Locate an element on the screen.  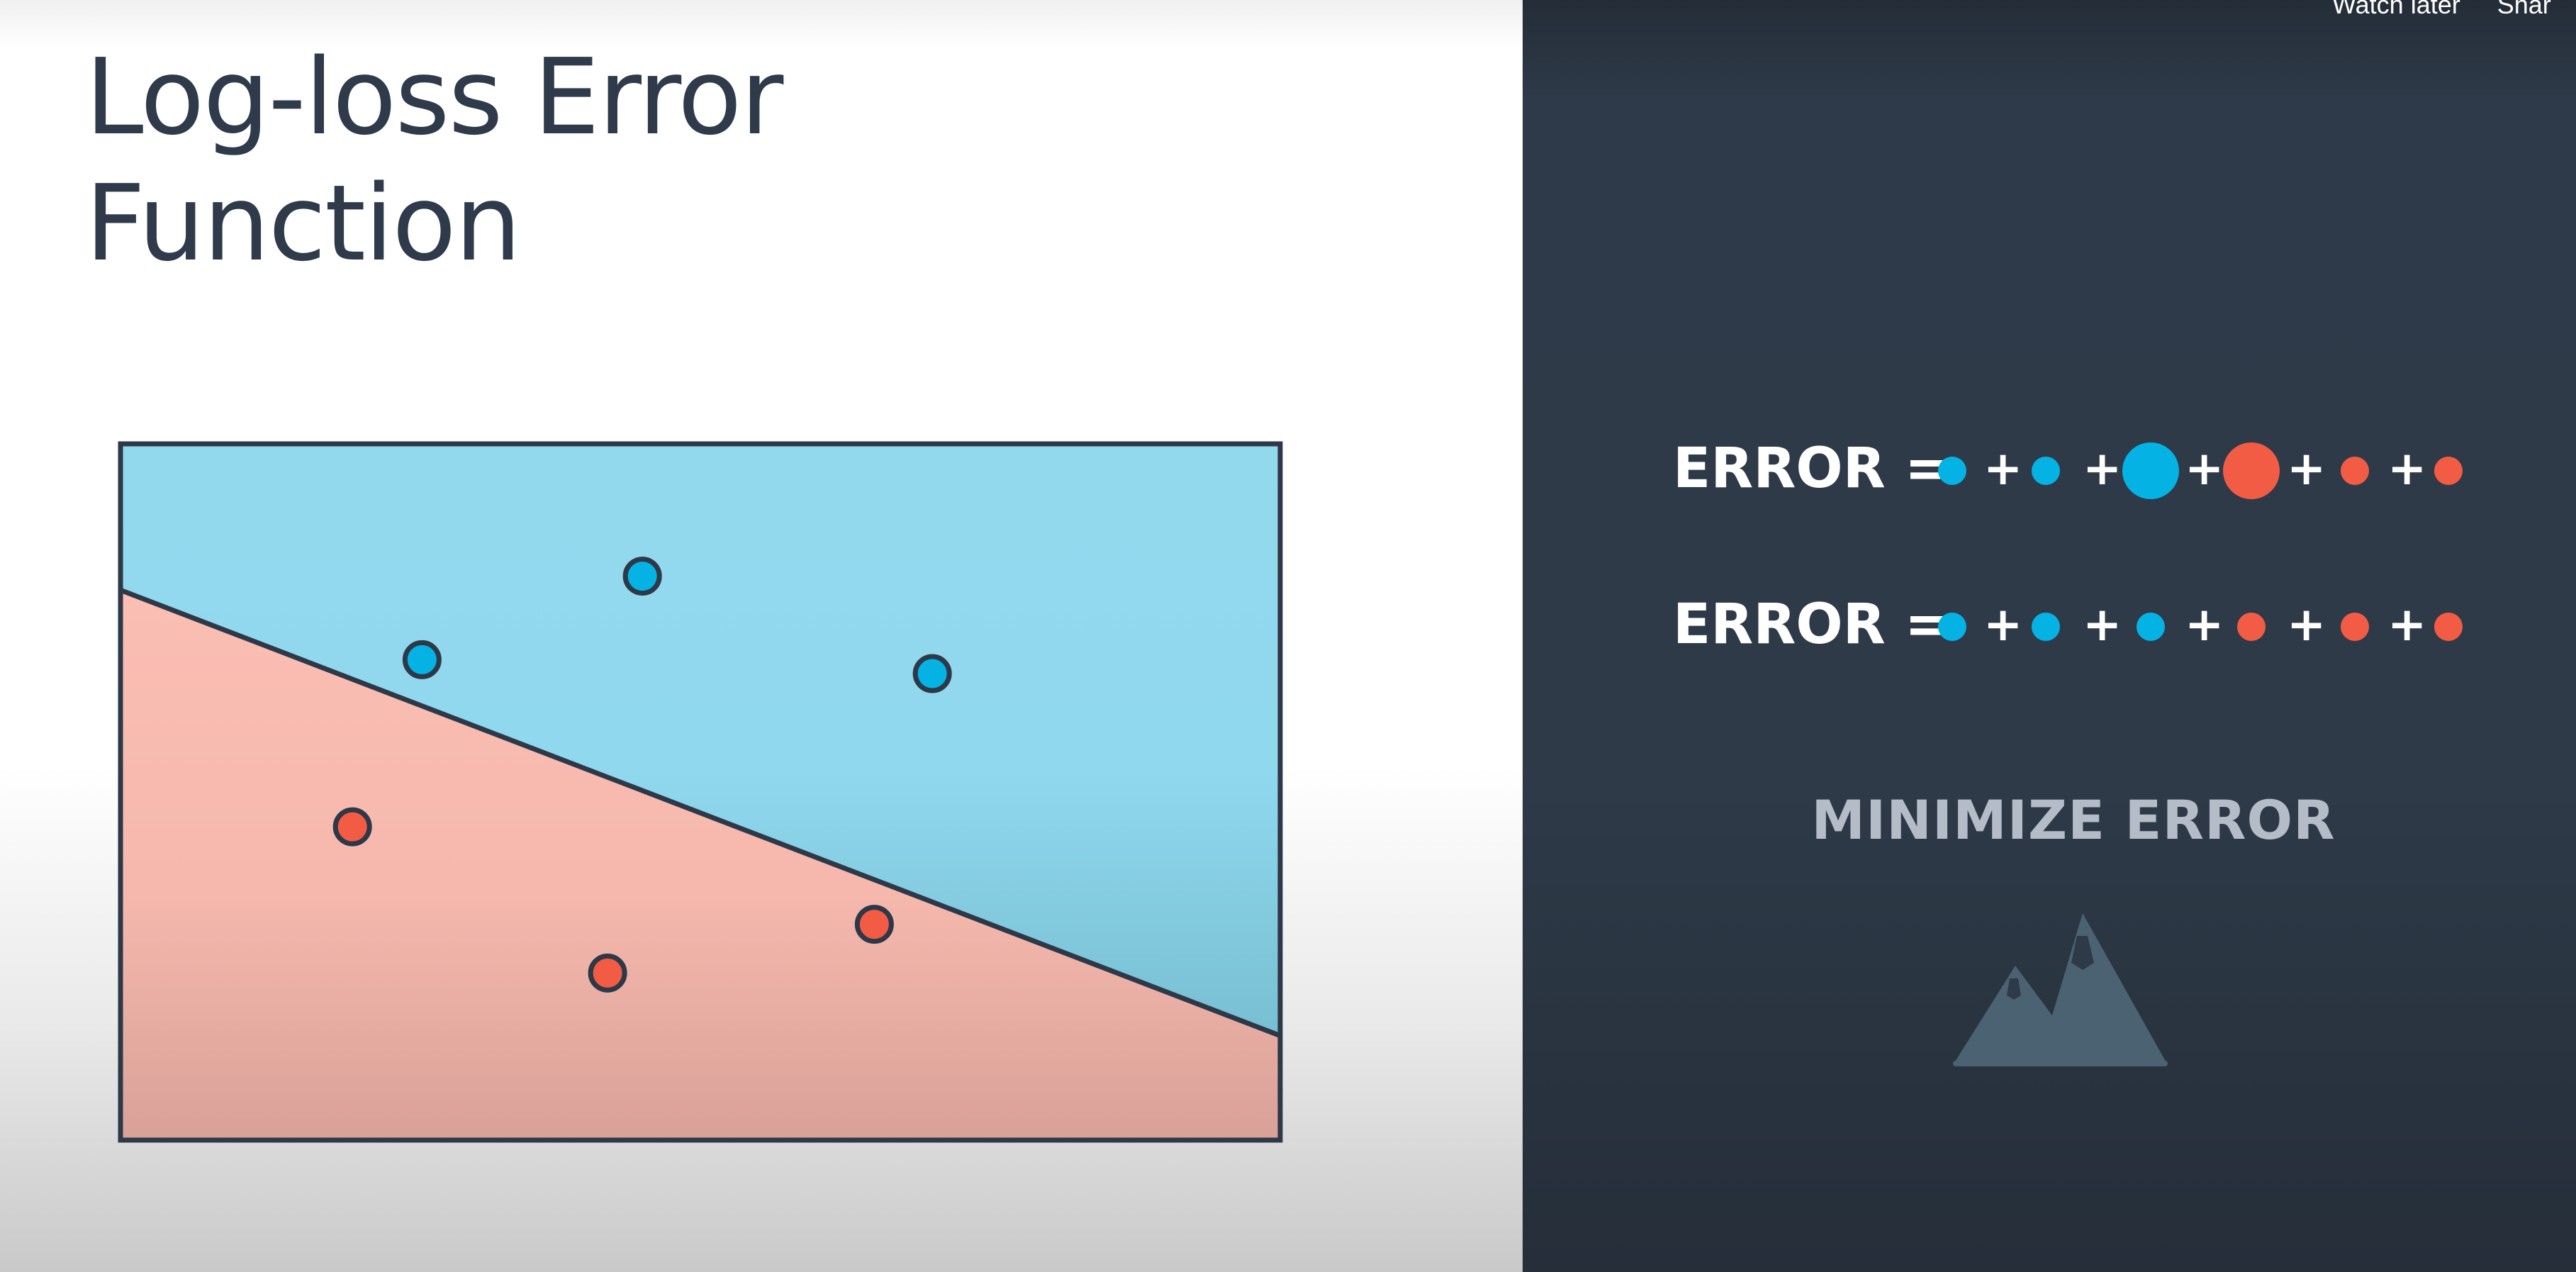
slide-title-line-2: Function is located at coordinates (303, 223).